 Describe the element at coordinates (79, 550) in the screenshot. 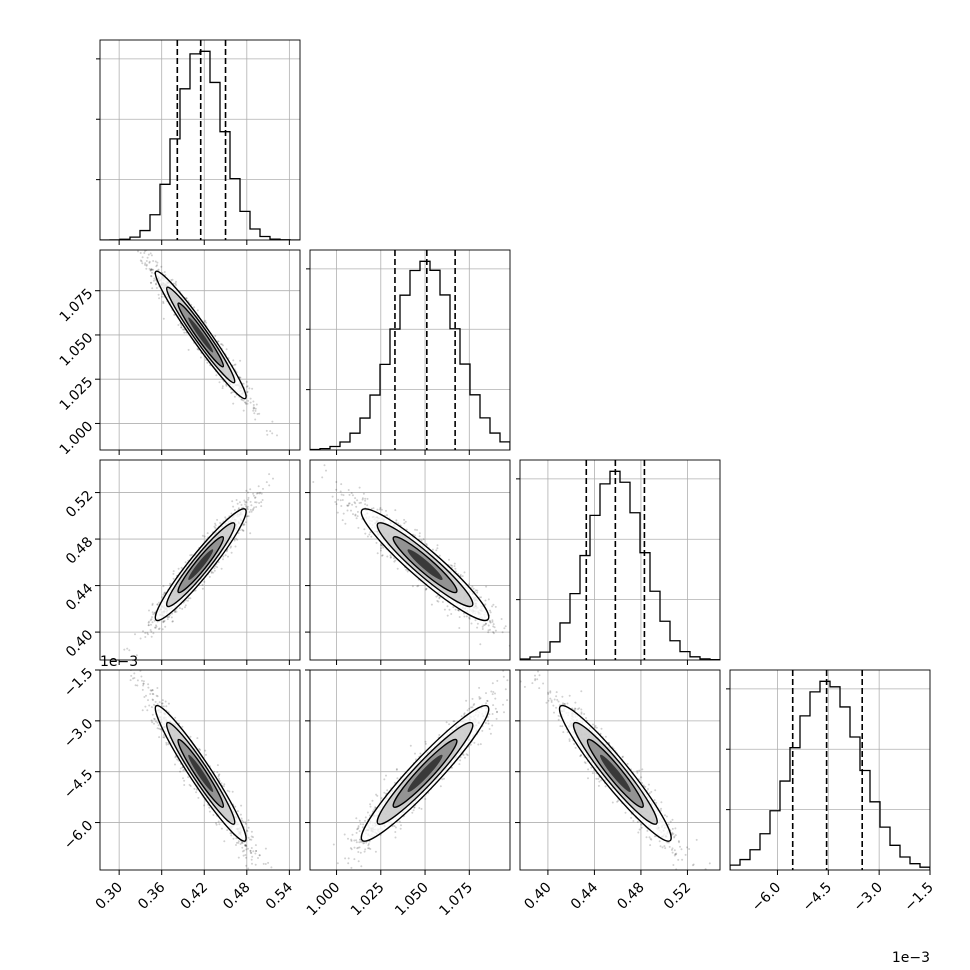

I see `y-tick-label: 0.48` at that location.